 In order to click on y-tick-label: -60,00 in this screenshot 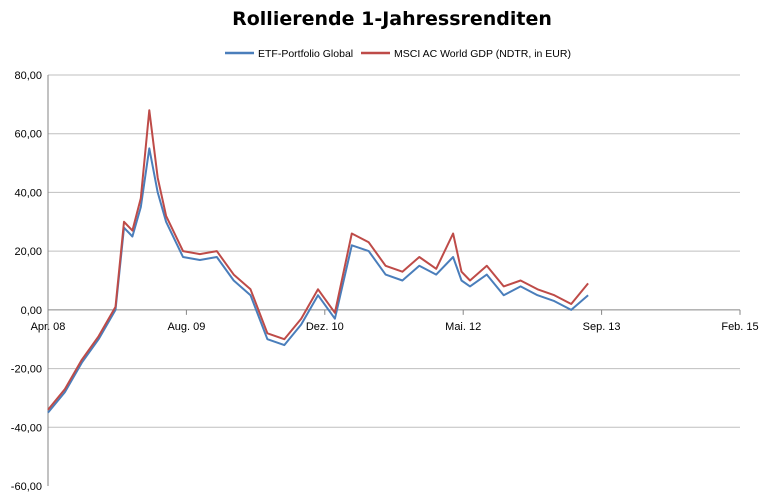, I will do `click(26, 487)`.